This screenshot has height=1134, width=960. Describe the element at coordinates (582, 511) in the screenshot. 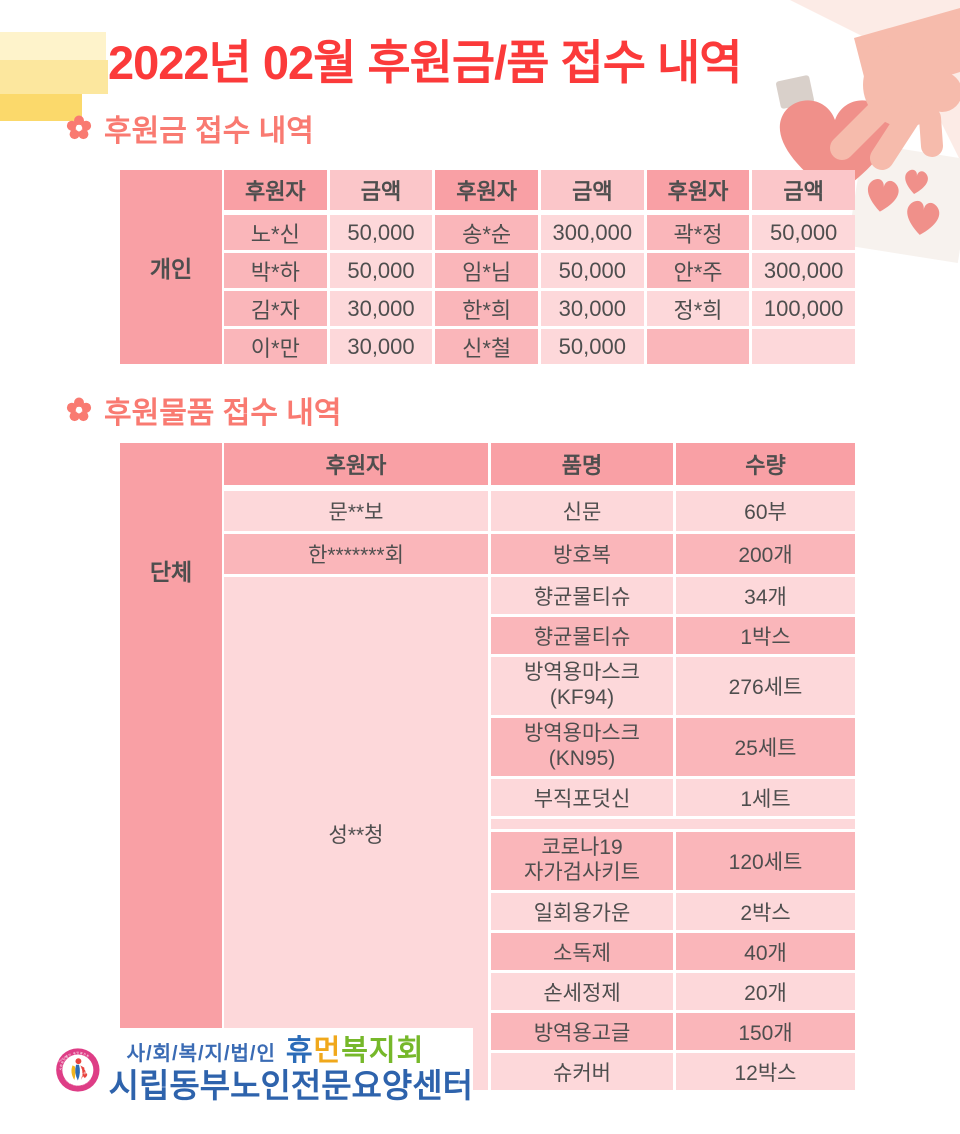

I see `goods-item-cell: 신문` at that location.